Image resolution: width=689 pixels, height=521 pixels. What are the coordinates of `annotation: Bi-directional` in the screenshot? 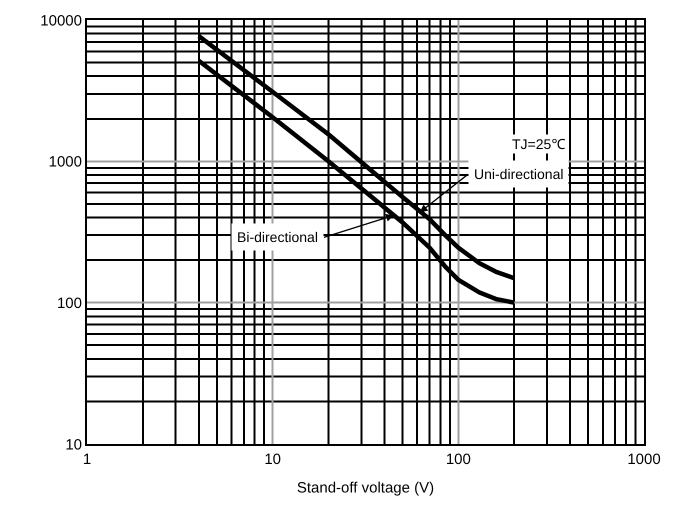 It's located at (277, 237).